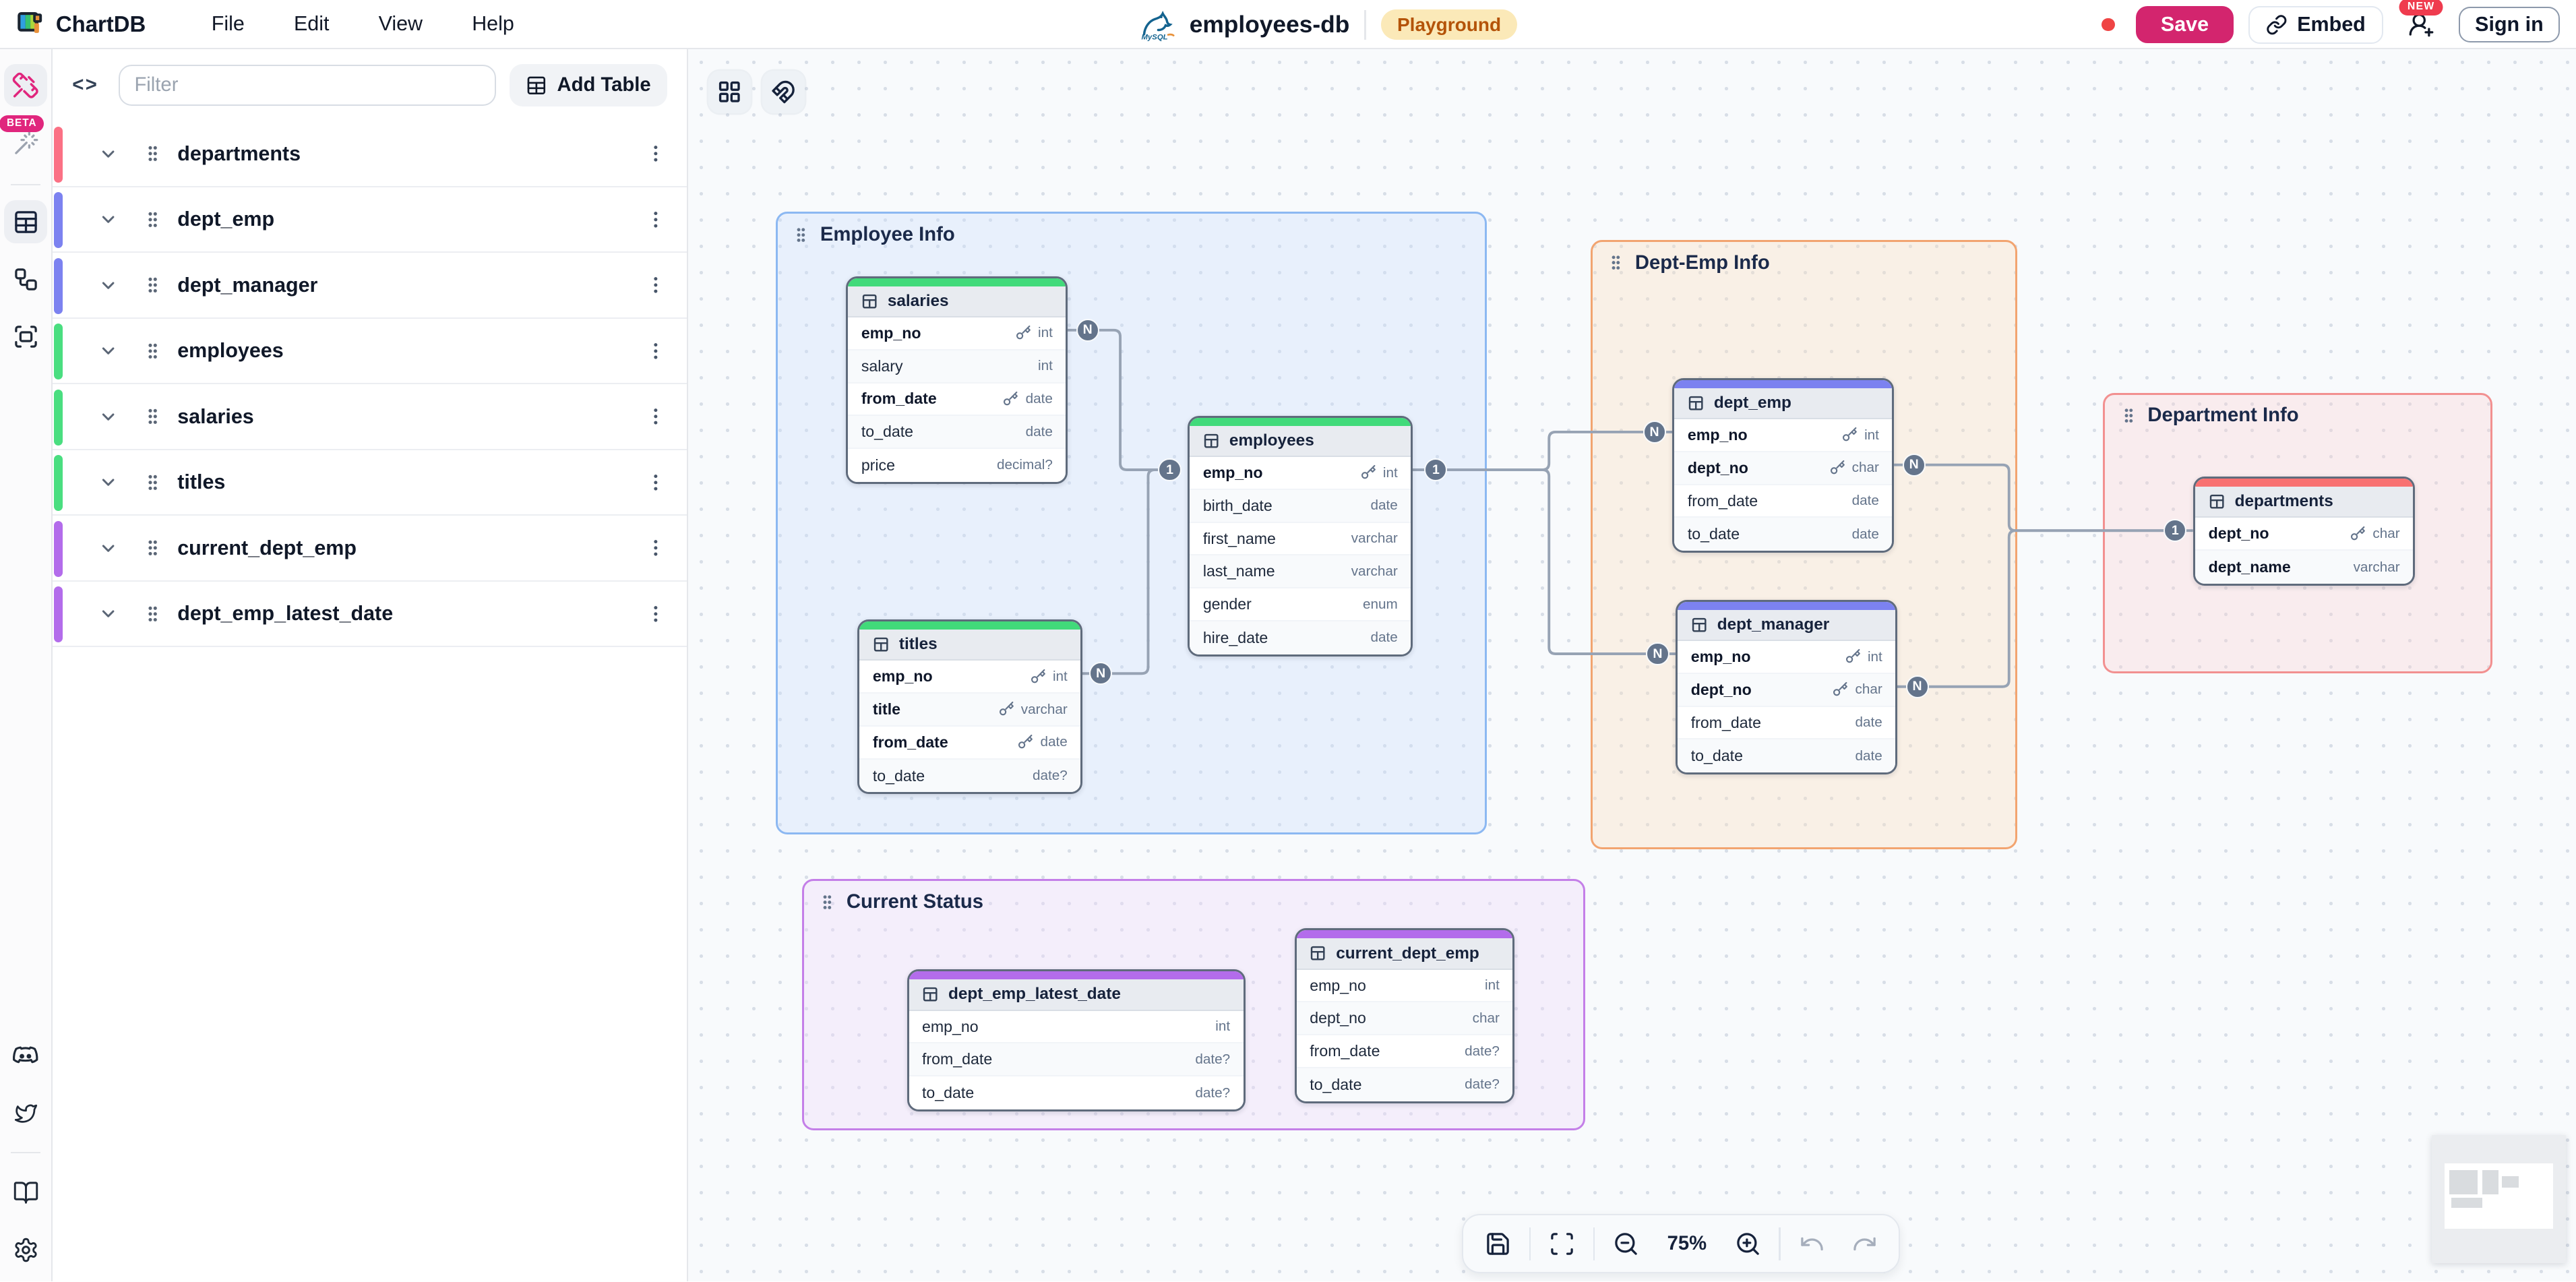 This screenshot has height=1282, width=2576. Describe the element at coordinates (312, 24) in the screenshot. I see `menu-edit: Edit` at that location.